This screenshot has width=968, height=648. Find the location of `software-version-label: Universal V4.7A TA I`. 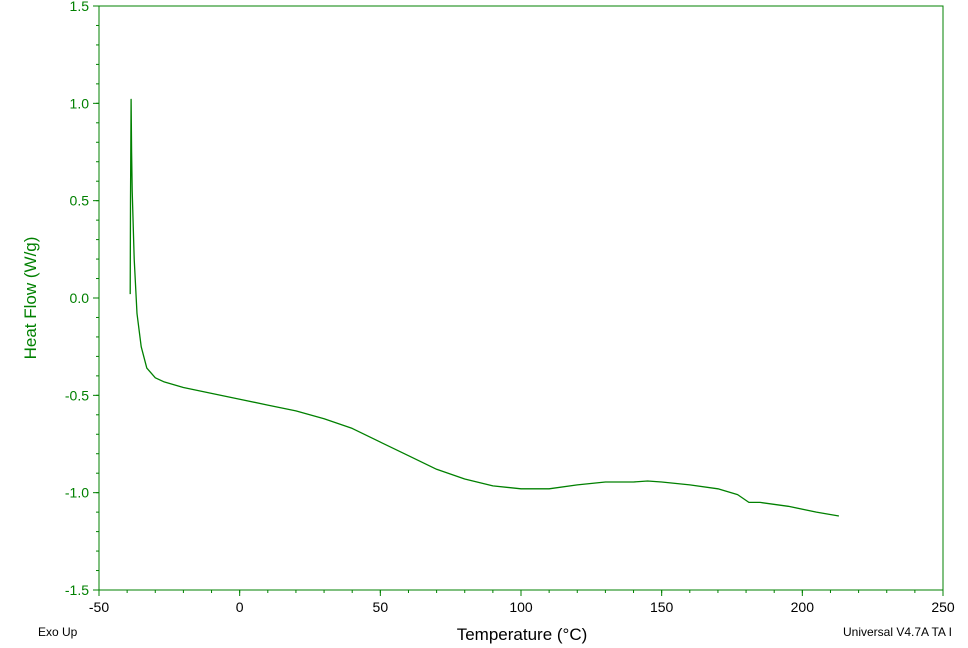

software-version-label: Universal V4.7A TA I is located at coordinates (897, 632).